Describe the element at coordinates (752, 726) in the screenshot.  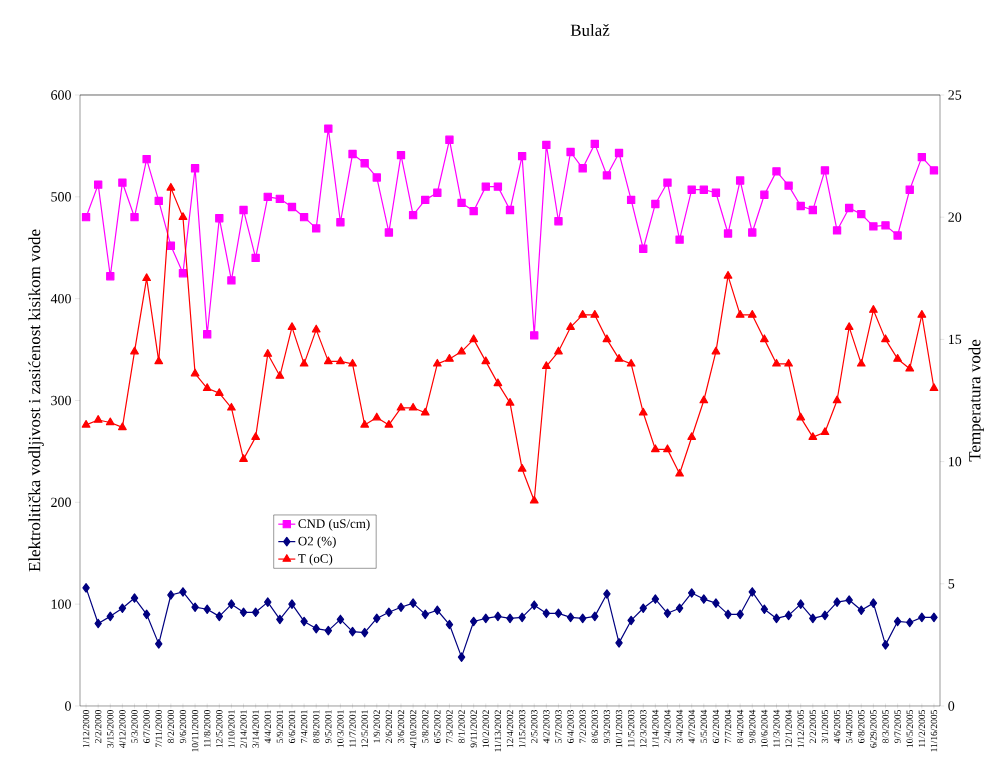
I see `x-tick-label: 9/8/2004` at that location.